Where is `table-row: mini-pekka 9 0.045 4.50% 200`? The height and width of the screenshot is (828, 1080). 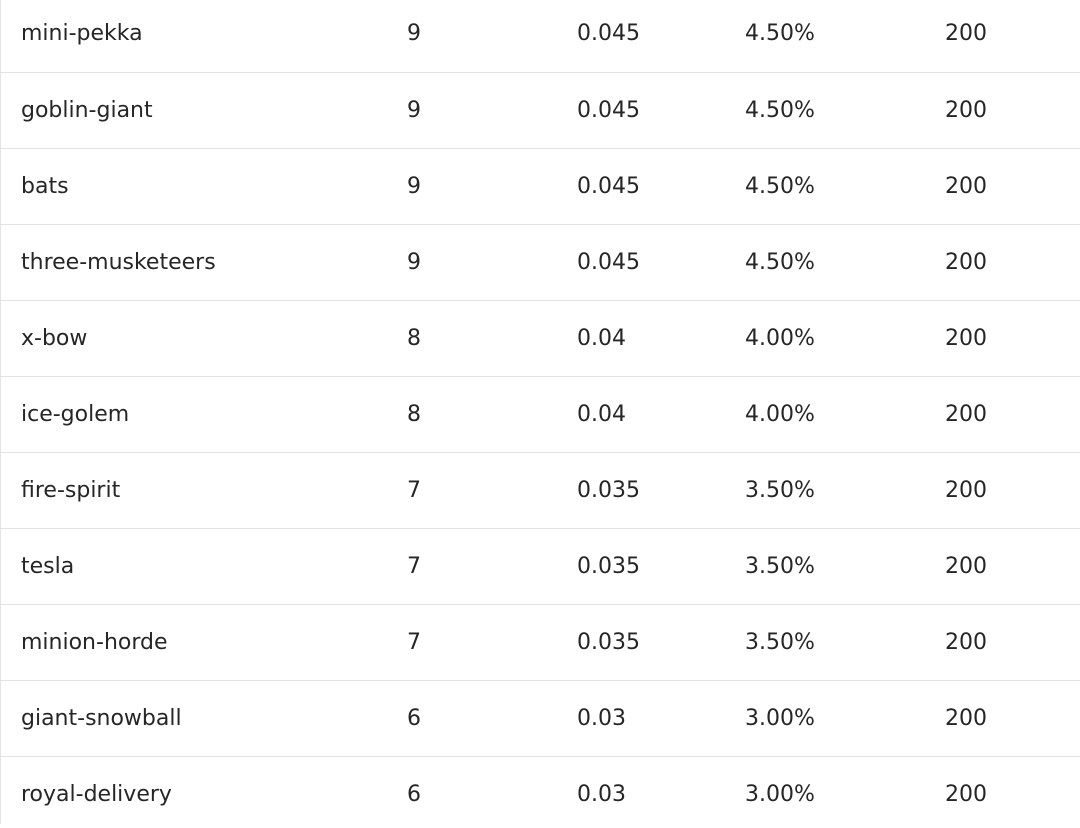 table-row: mini-pekka 9 0.045 4.50% 200 is located at coordinates (540, 36).